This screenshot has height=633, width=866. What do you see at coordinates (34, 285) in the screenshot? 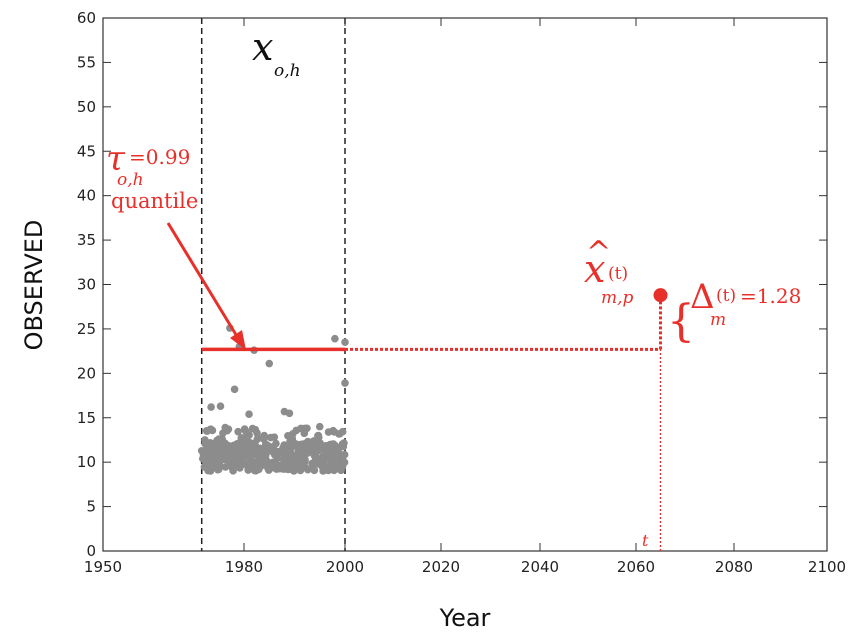
I see `y-axis-title: OBSERVED` at bounding box center [34, 285].